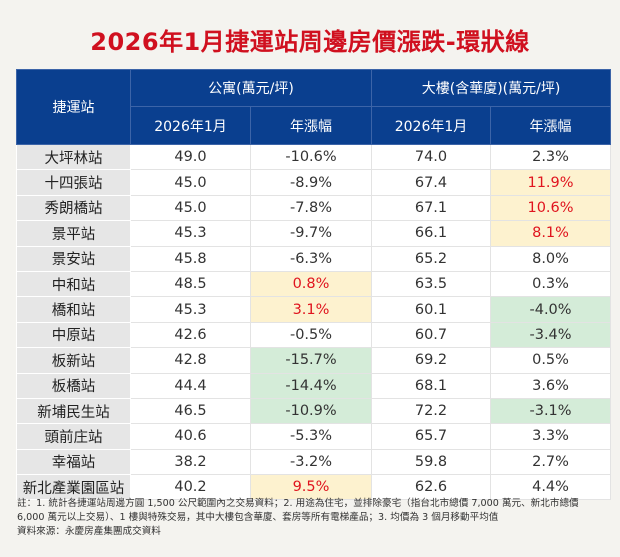 This screenshot has width=620, height=557. I want to click on bld-price-cell: 68.1, so click(431, 385).